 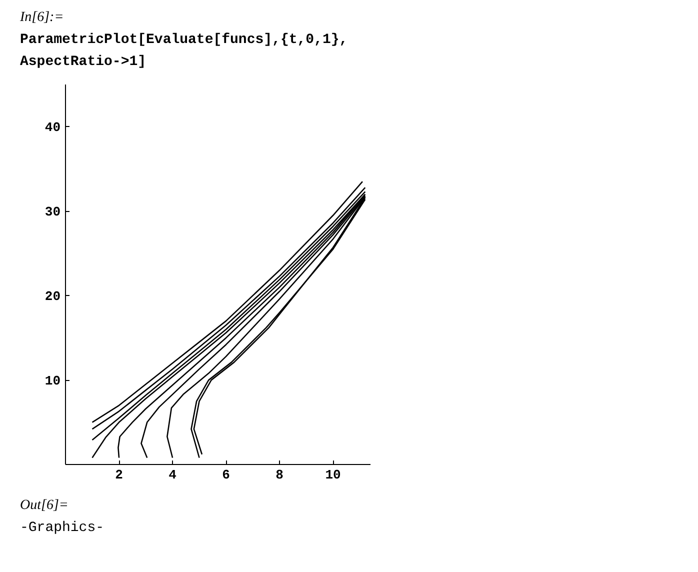 What do you see at coordinates (226, 475) in the screenshot?
I see `x-tick-label: 6` at bounding box center [226, 475].